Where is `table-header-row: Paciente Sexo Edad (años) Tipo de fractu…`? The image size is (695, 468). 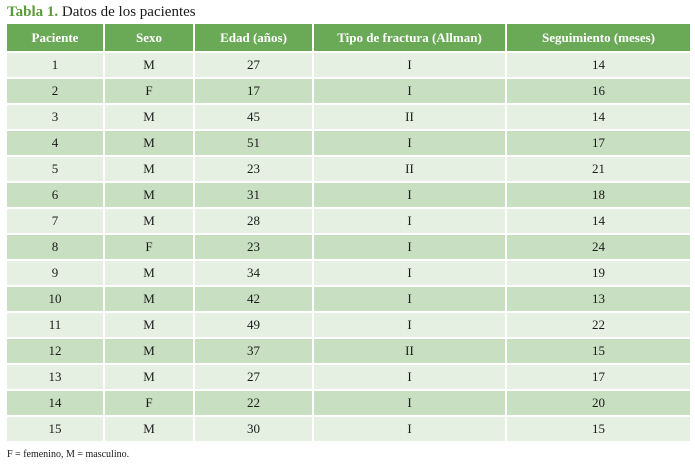
table-header-row: Paciente Sexo Edad (años) Tipo de fractu… is located at coordinates (348, 38).